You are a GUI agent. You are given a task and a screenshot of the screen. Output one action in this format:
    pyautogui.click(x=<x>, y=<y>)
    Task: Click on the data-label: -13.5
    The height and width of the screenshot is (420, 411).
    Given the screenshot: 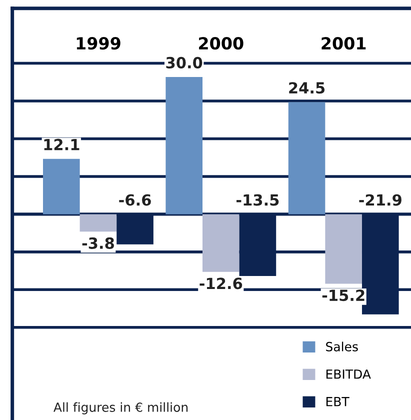 What is the action you would take?
    pyautogui.click(x=257, y=200)
    